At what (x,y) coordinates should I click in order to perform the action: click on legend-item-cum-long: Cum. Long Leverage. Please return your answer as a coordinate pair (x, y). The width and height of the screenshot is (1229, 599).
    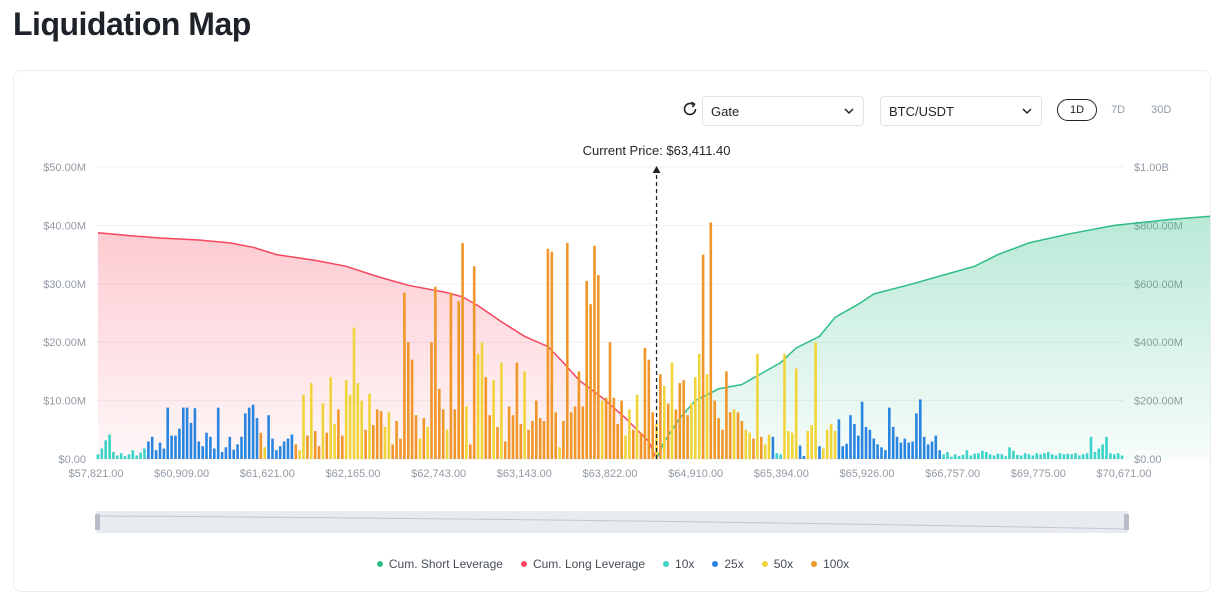
    Looking at the image, I should click on (582, 564).